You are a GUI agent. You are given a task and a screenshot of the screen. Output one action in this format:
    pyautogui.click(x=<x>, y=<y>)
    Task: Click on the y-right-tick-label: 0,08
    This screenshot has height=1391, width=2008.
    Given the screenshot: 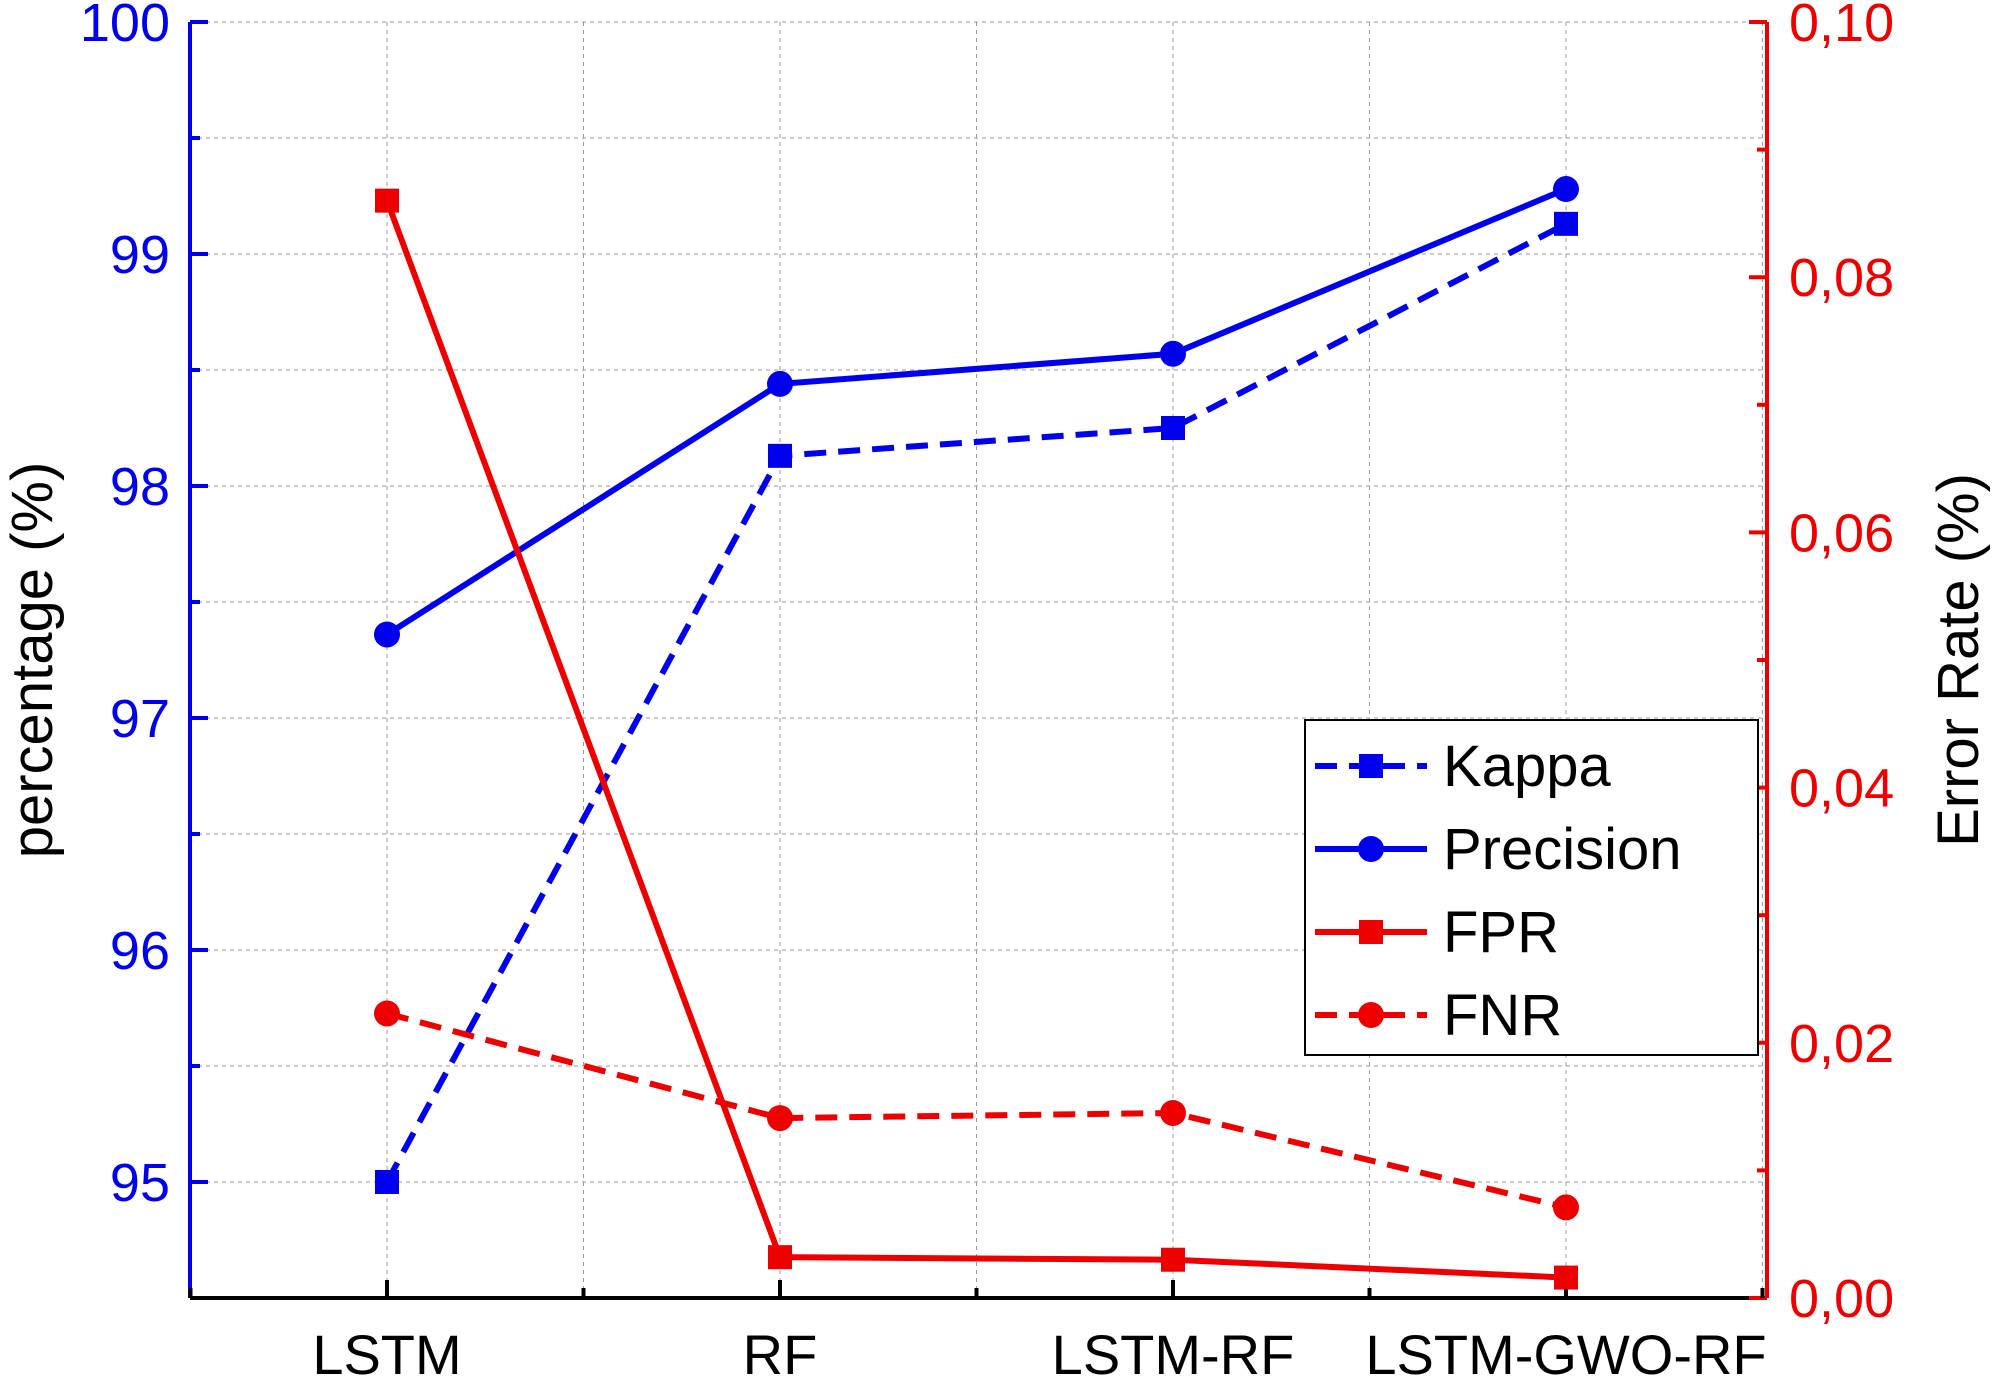 What is the action you would take?
    pyautogui.click(x=1841, y=278)
    